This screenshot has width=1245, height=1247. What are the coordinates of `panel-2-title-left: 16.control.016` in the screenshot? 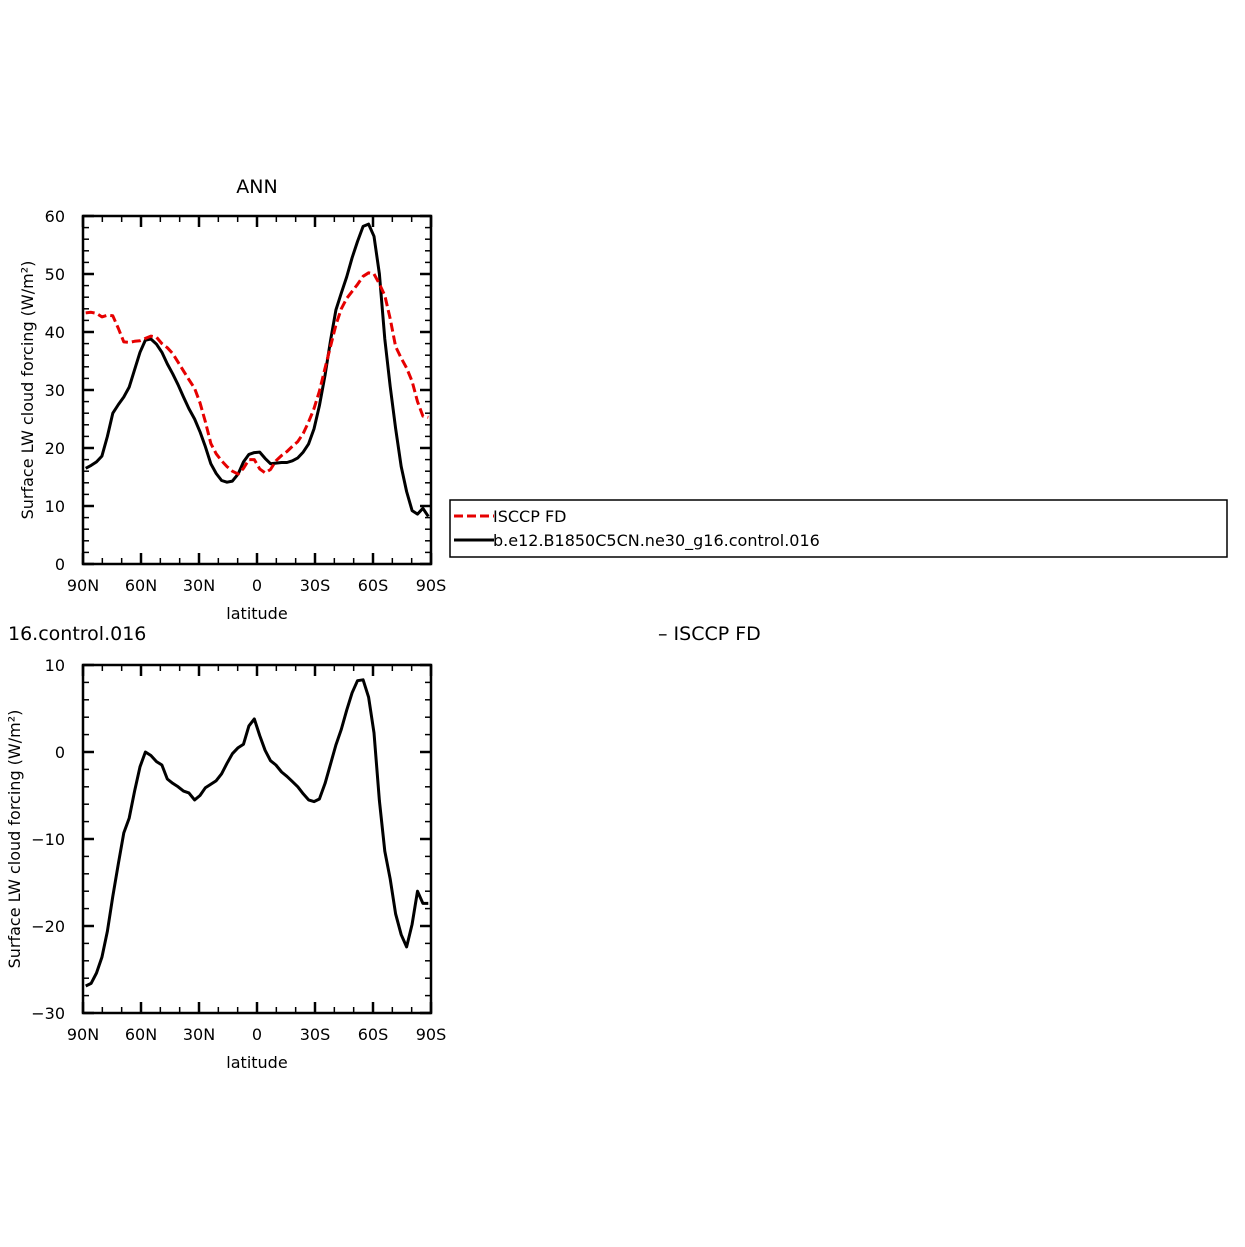 It's located at (77, 634).